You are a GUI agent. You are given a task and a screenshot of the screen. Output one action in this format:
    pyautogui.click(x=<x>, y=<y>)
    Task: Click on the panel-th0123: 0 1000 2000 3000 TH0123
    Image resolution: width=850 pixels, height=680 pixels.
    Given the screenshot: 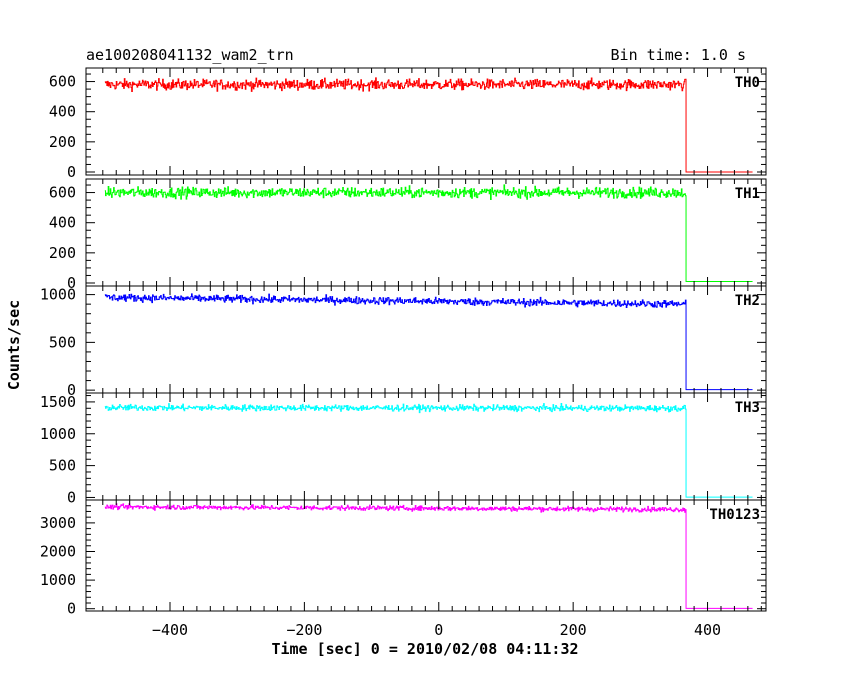 What is the action you would take?
    pyautogui.click(x=403, y=558)
    